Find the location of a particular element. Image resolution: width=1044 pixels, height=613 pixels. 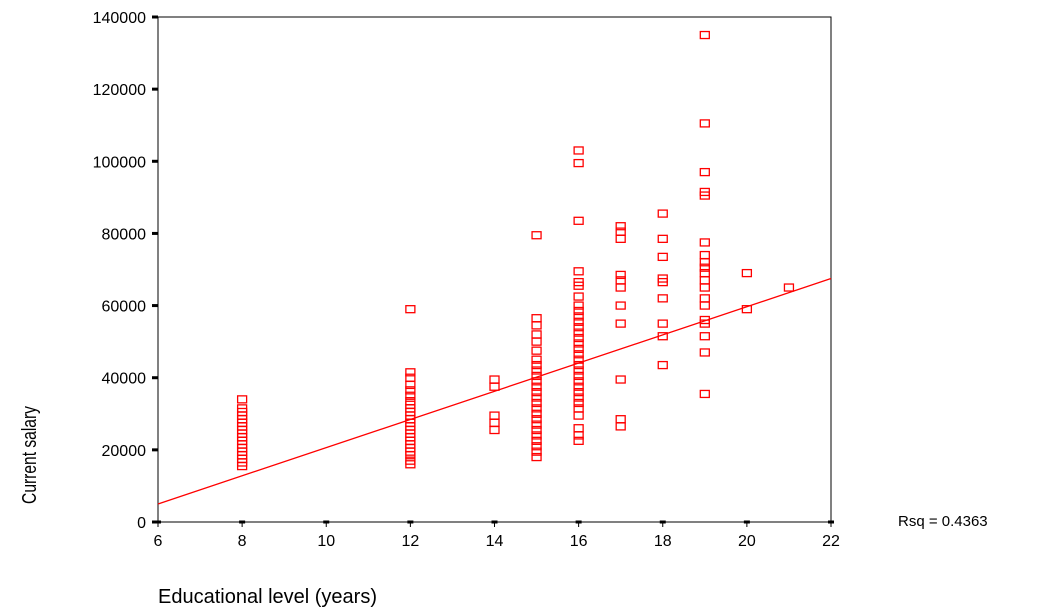

y-tick-label: 0 is located at coordinates (141, 523).